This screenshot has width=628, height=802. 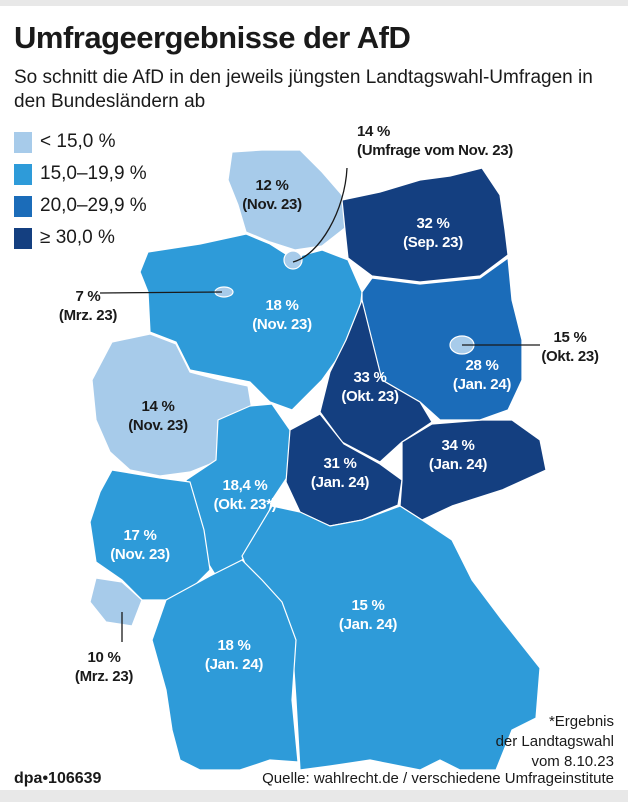 I want to click on footnote: *Ergebnis der Landtagswahl vom 8.10.23, so click(x=554, y=741).